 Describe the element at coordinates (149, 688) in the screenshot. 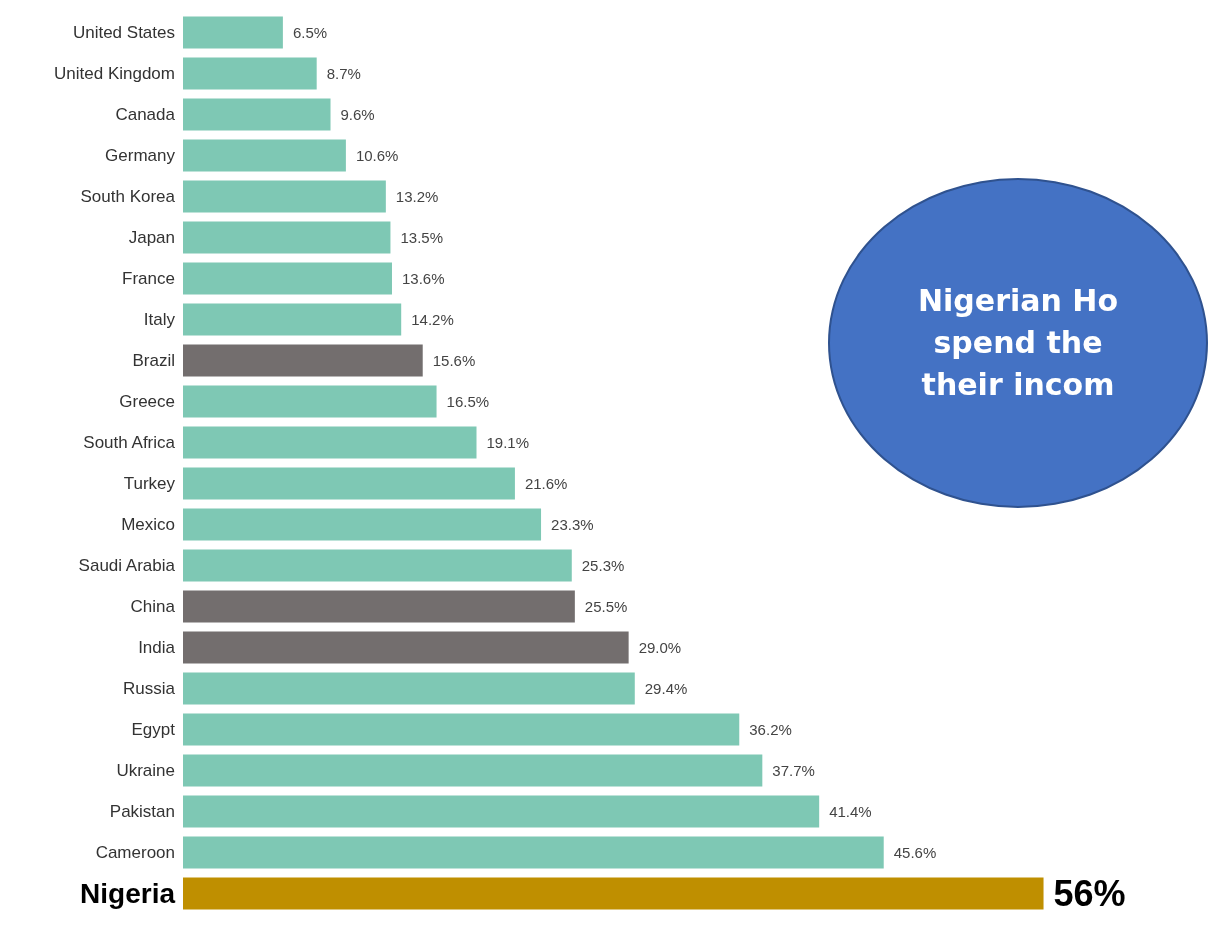

I see `y-tick-label: Russia` at that location.